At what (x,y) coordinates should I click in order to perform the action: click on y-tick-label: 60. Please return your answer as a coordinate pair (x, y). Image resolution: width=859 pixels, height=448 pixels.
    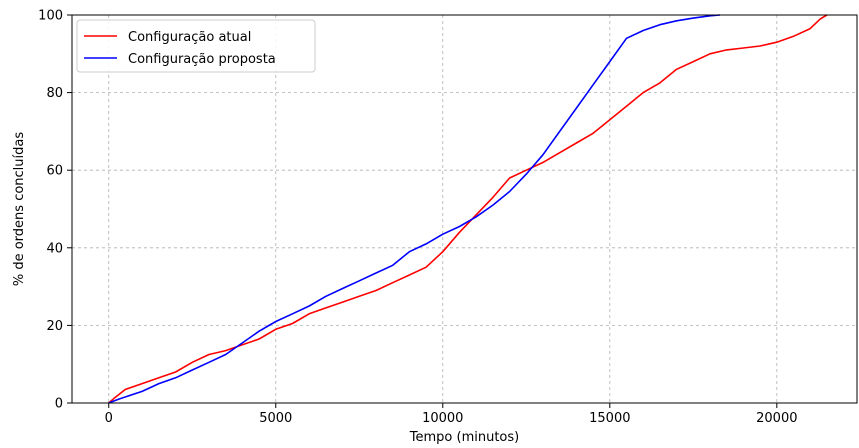
    Looking at the image, I should click on (54, 171).